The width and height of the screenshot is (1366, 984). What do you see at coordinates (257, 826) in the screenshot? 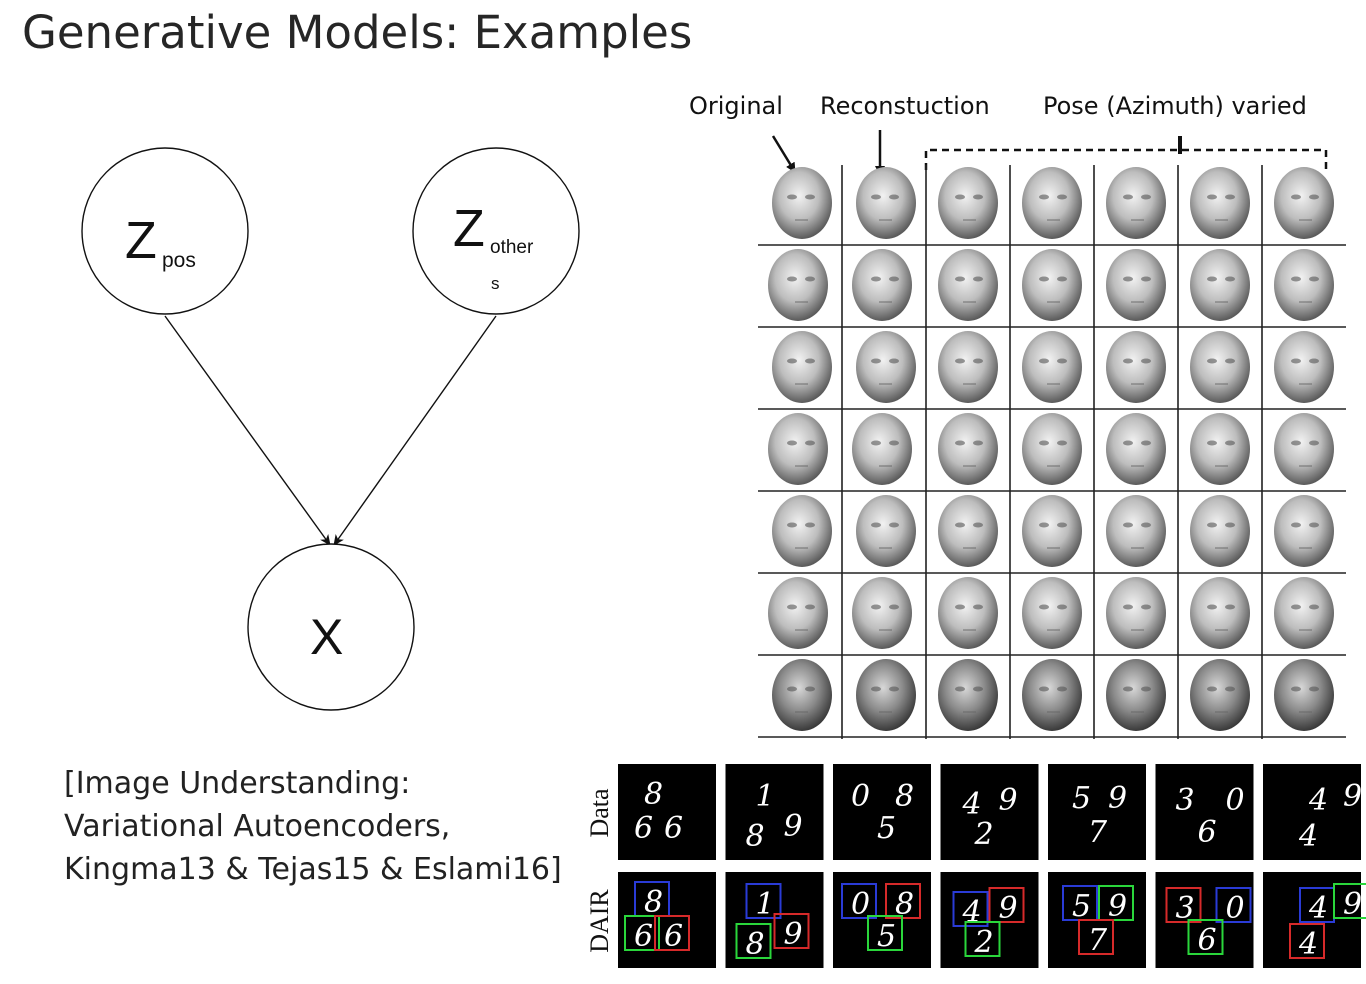
I see `caption-line-2: Variational Autoencoders,` at bounding box center [257, 826].